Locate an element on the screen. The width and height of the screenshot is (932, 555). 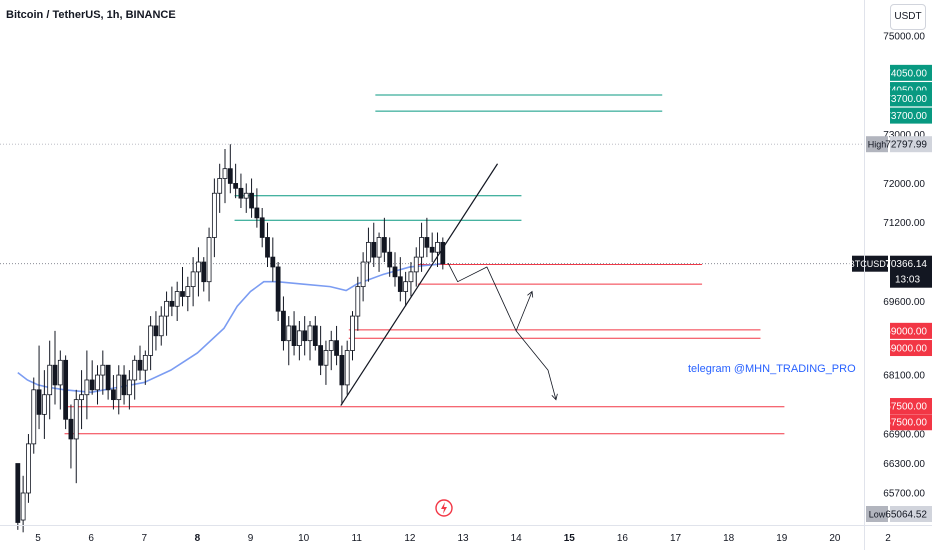
symbol-title: Bitcoin / TetherUS, 1h, BINANCE is located at coordinates (91, 15).